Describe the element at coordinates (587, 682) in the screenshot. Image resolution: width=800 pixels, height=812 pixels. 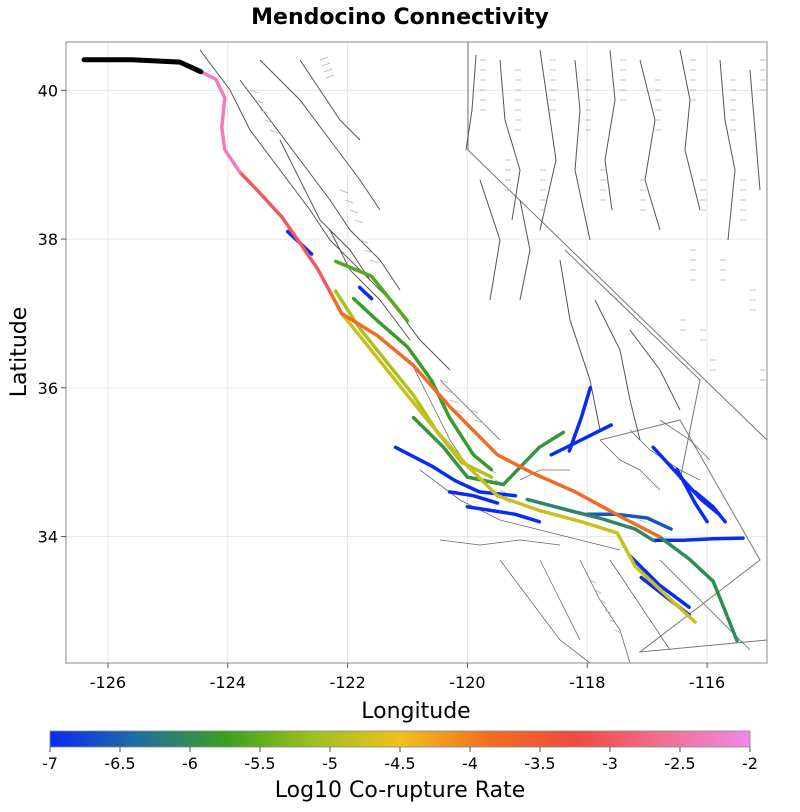
I see `x-tick-label: -118` at that location.